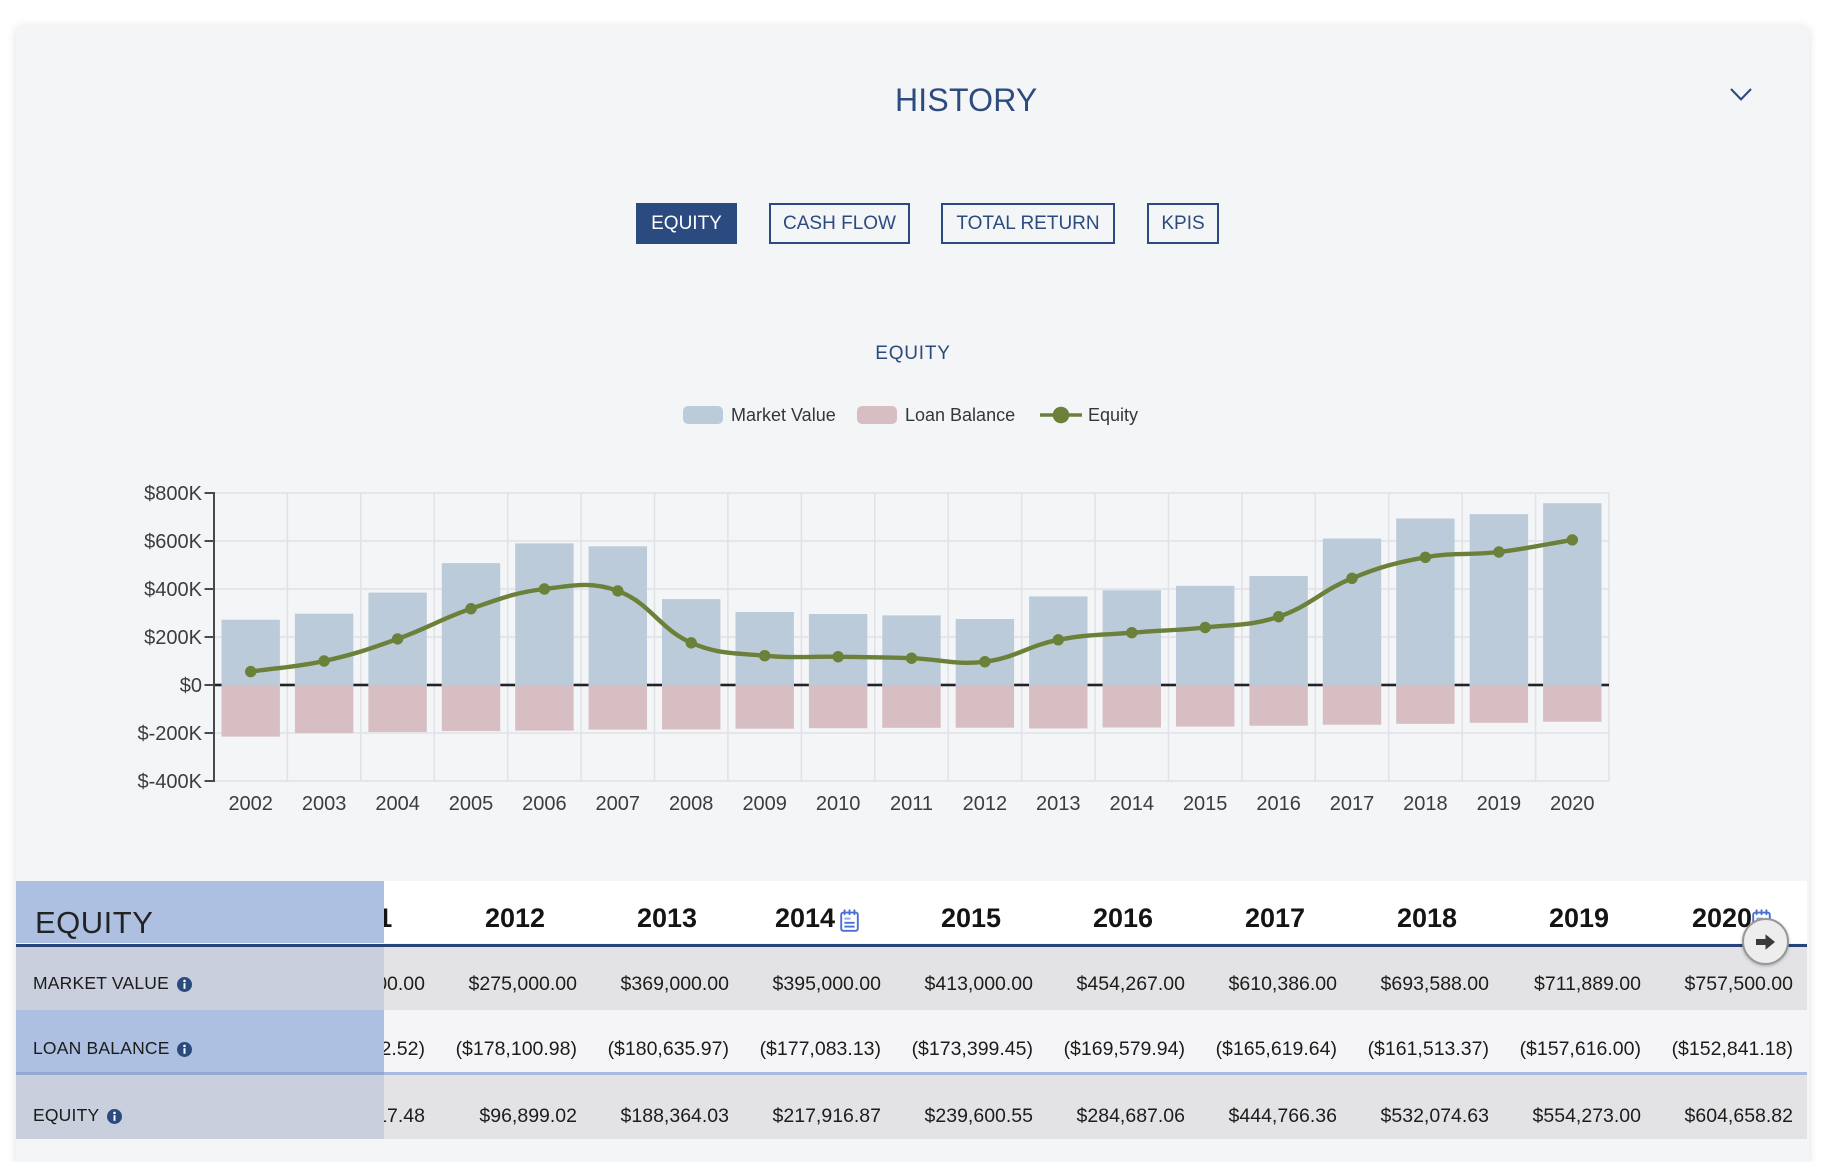 Image resolution: width=1838 pixels, height=1162 pixels. What do you see at coordinates (191, 686) in the screenshot?
I see `svg-text: $0` at bounding box center [191, 686].